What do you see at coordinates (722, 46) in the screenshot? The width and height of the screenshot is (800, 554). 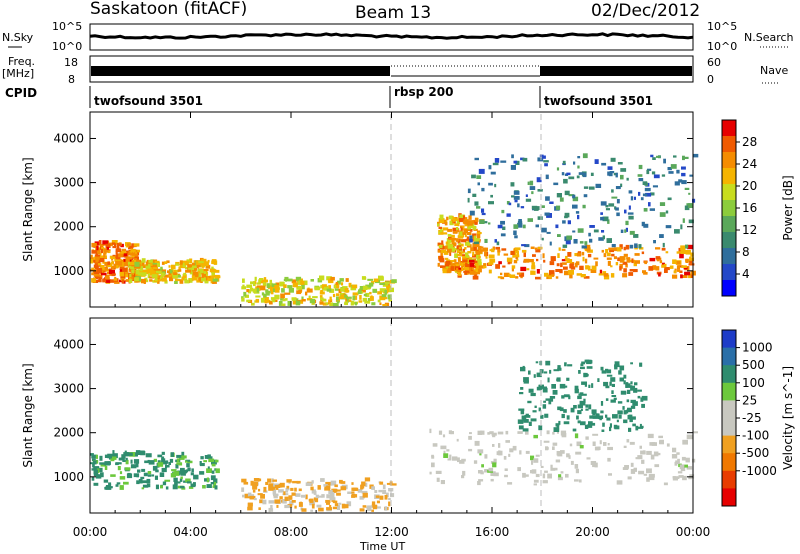 I see `noise-right-tick-low: 10^0` at bounding box center [722, 46].